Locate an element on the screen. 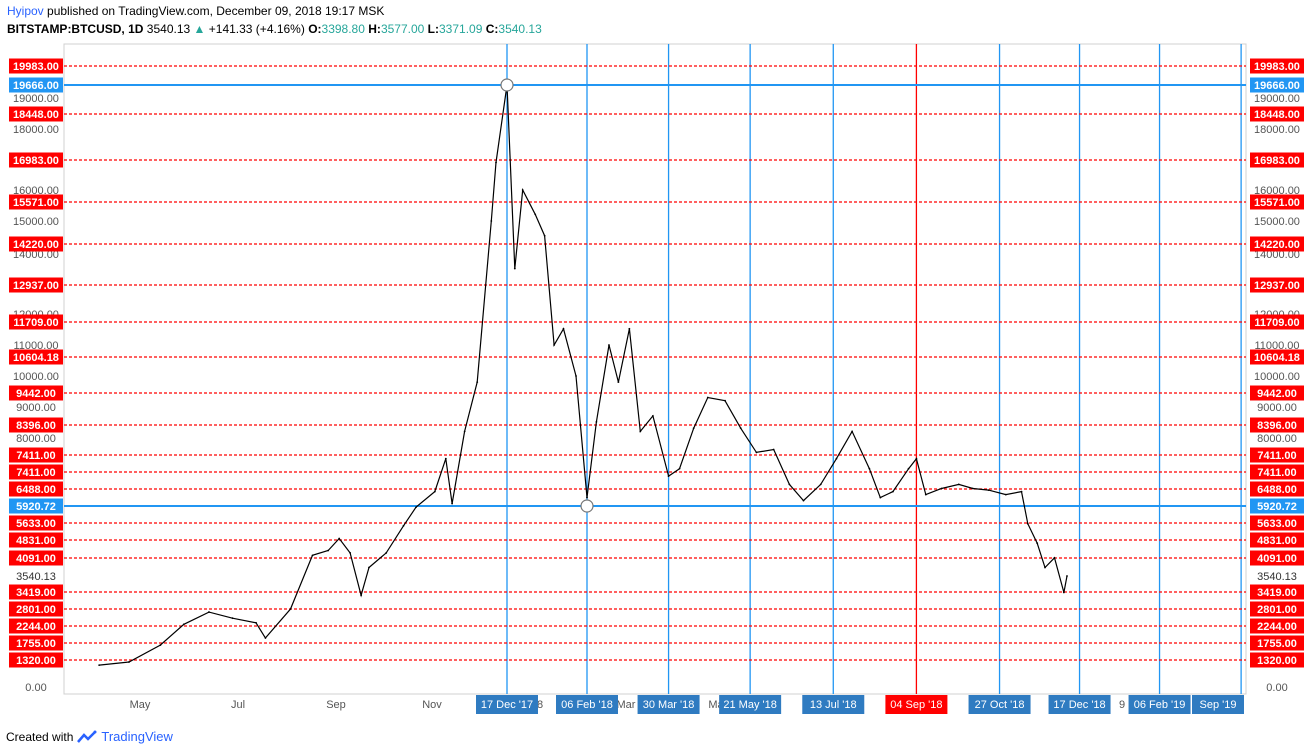 Image resolution: width=1311 pixels, height=755 pixels. y-tick-label: 0.00 is located at coordinates (1276, 688).